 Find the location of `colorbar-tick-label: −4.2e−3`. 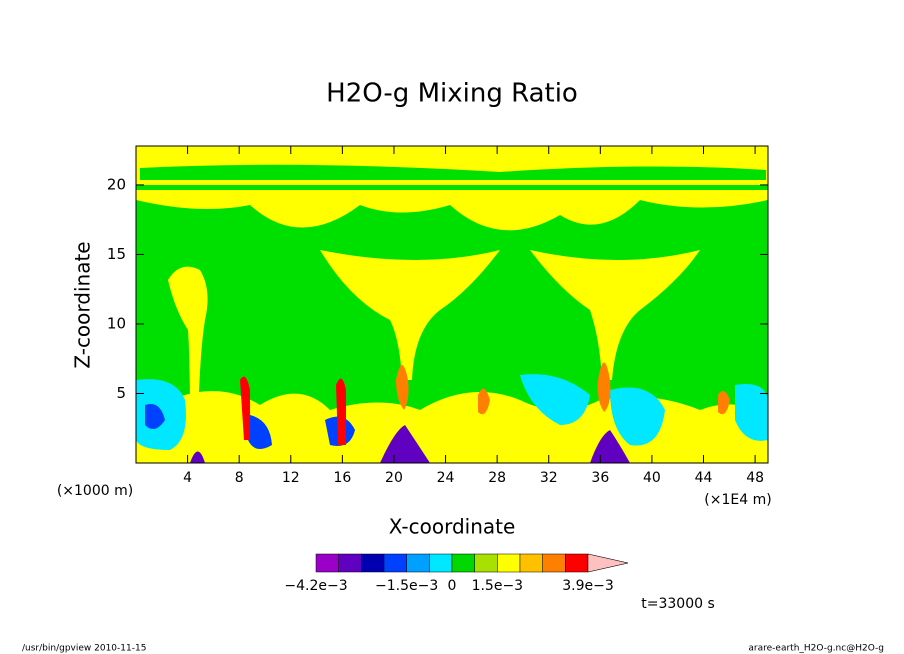

colorbar-tick-label: −4.2e−3 is located at coordinates (315, 586).